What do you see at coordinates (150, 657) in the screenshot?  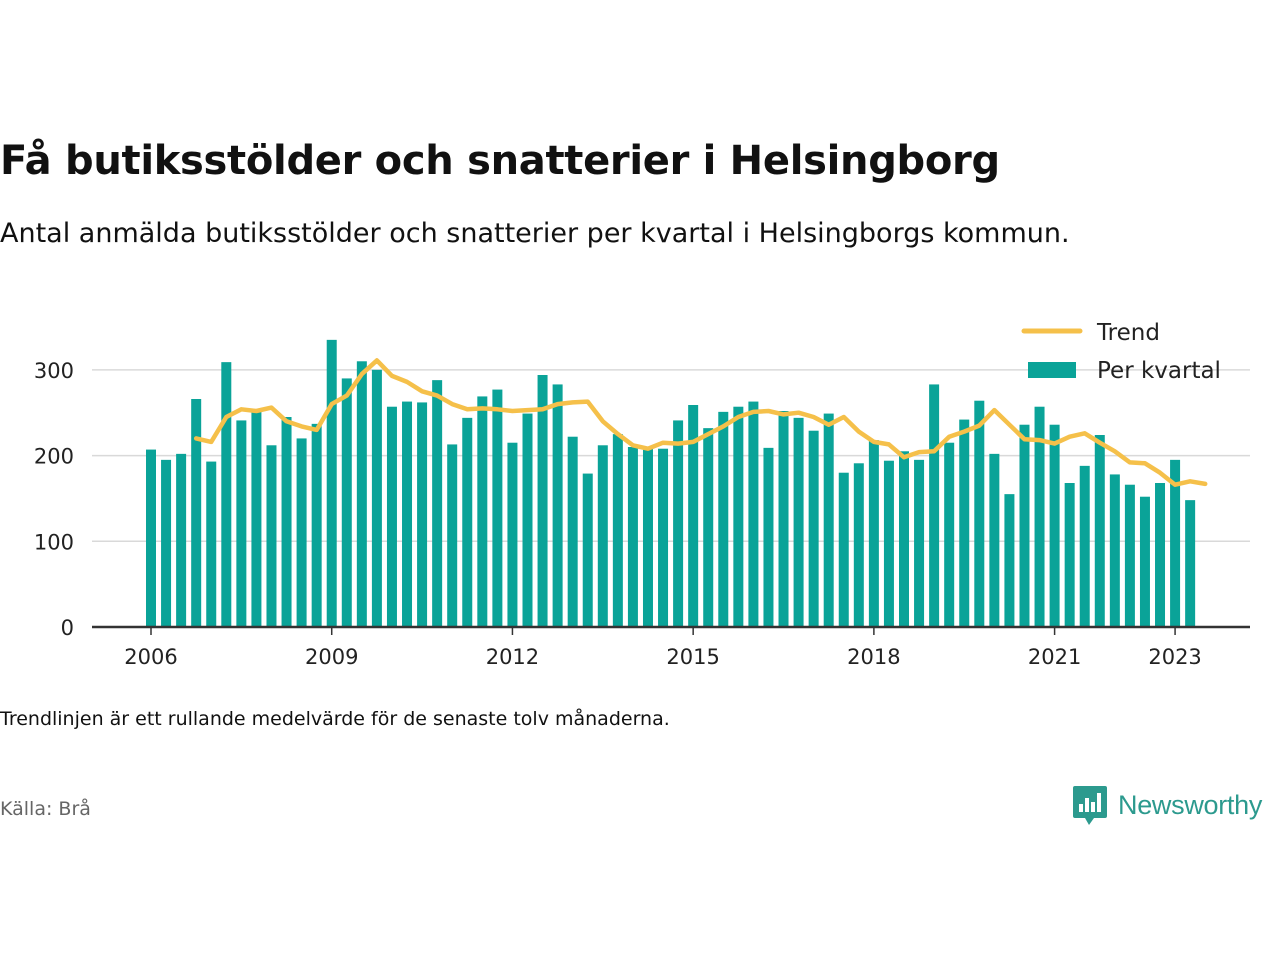 I see `x-tick-label: 2006` at bounding box center [150, 657].